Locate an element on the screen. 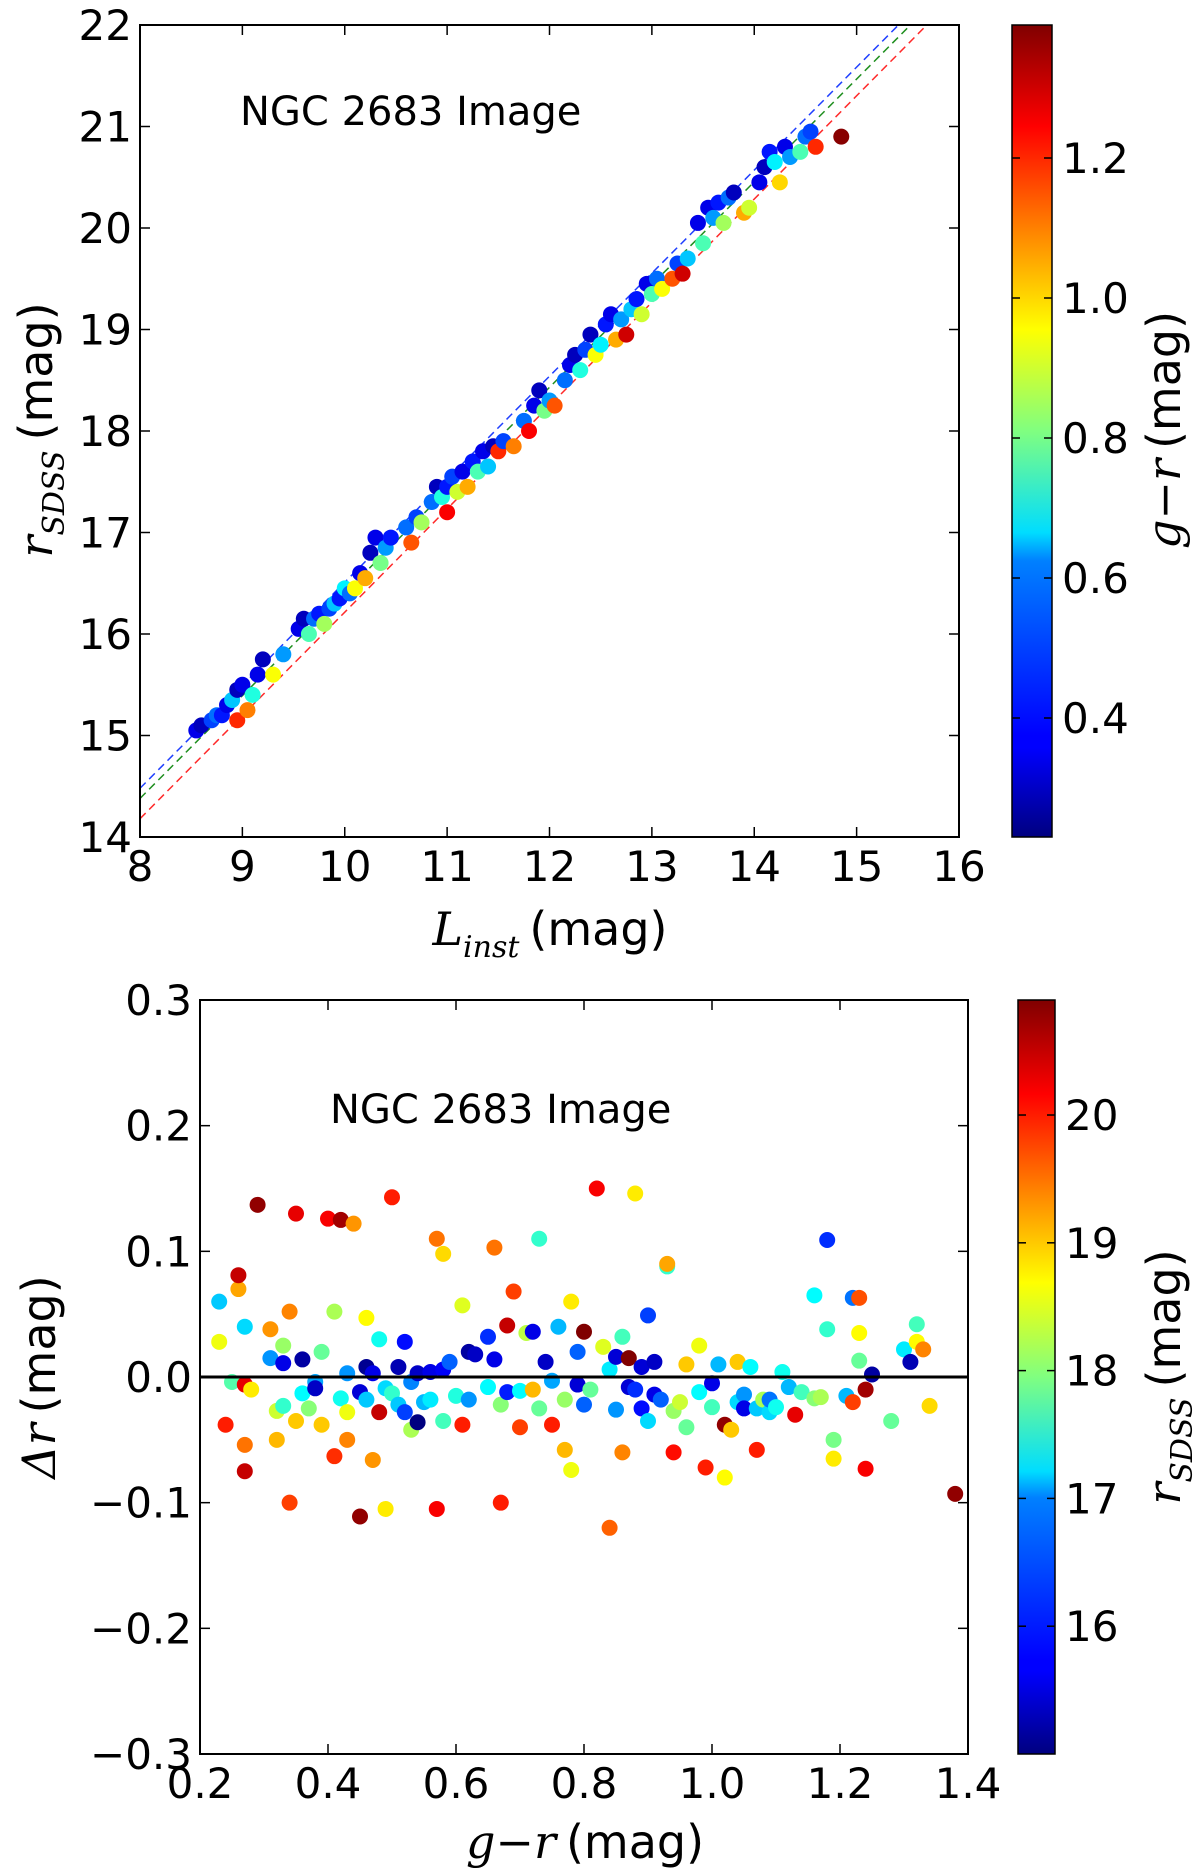  y-tick-label-bottom: 0.1 is located at coordinates (158, 1251).